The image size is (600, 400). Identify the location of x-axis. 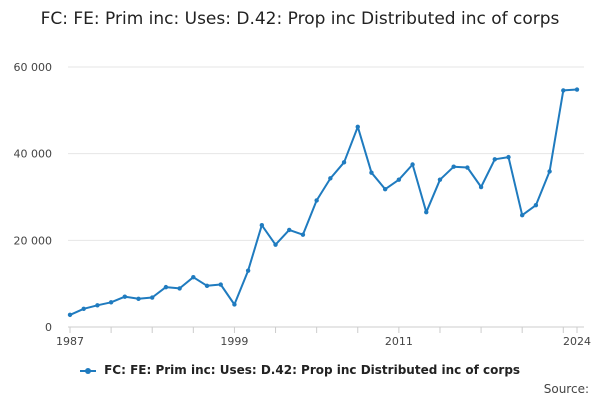
(326, 329).